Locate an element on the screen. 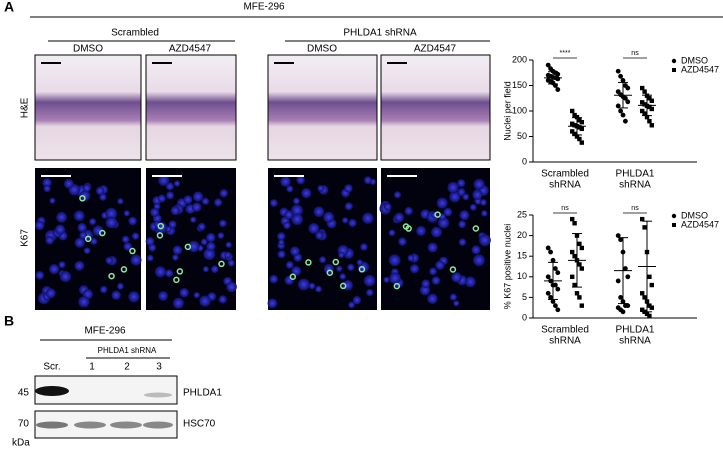  legend-label: DMSO is located at coordinates (694, 215).